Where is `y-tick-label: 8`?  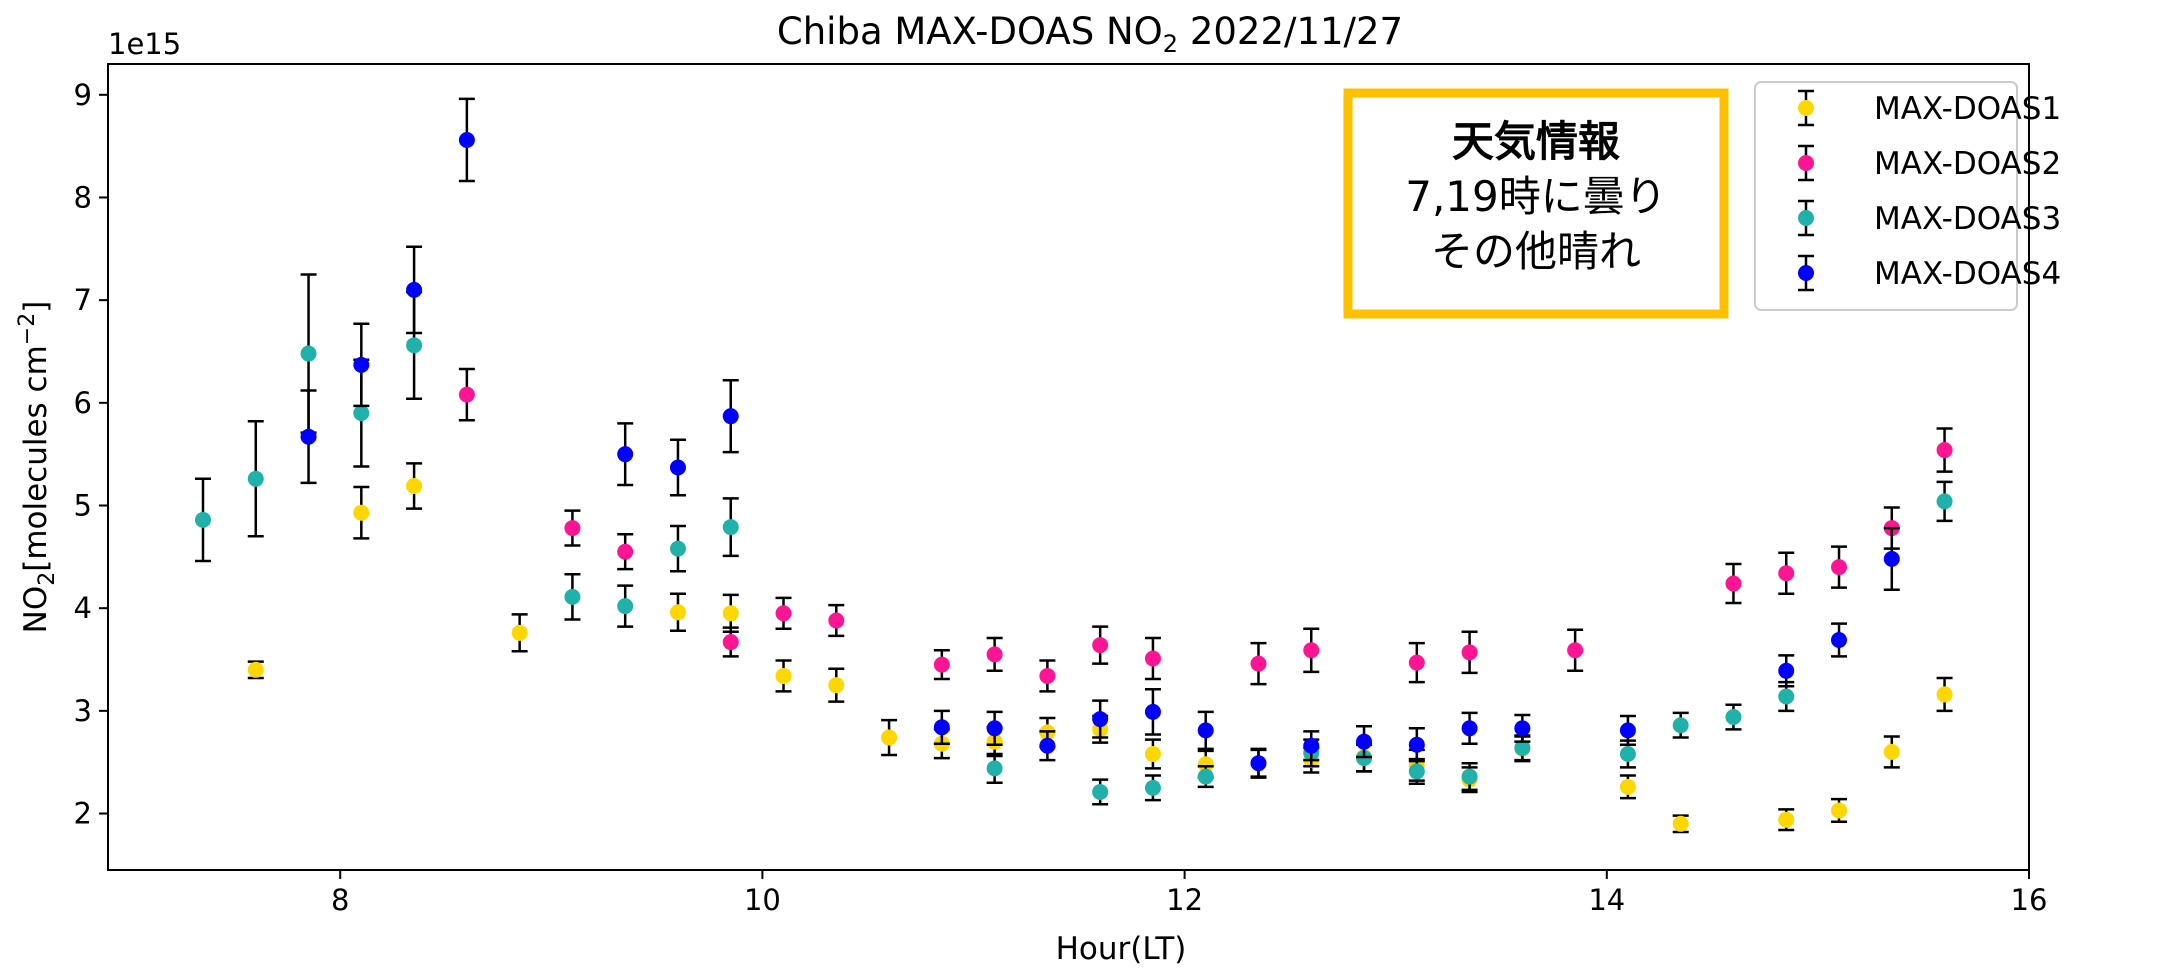
y-tick-label: 8 is located at coordinates (83, 197).